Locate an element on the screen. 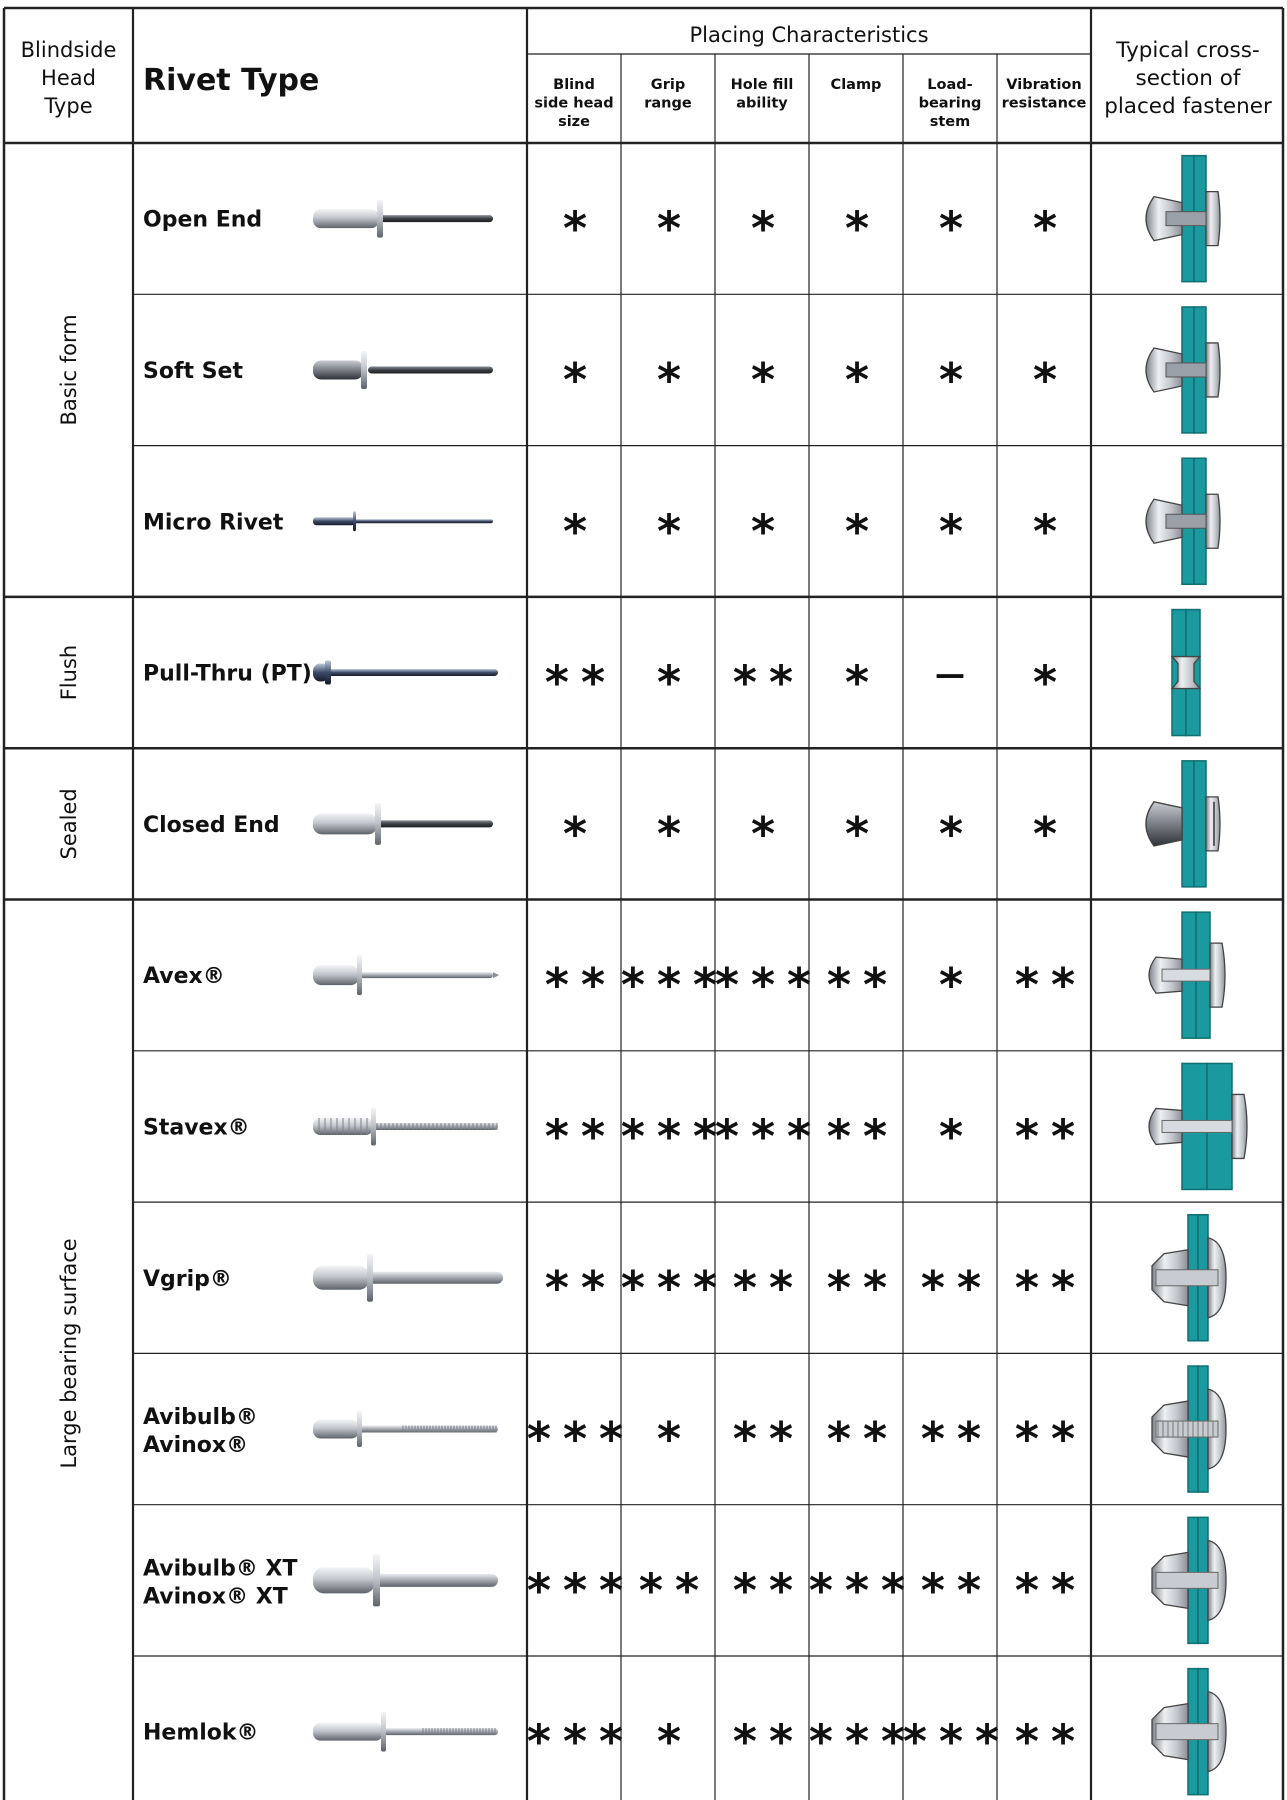 Image resolution: width=1287 pixels, height=1800 pixels. table-row: Stavex® * * * * * * * * * * * * * is located at coordinates (695, 1126).